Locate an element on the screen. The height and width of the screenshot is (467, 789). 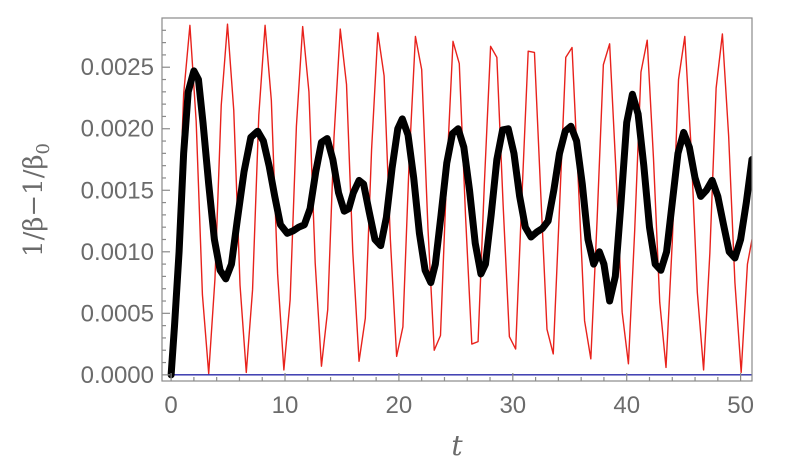
x-tick-label: 30 is located at coordinates (512, 405).